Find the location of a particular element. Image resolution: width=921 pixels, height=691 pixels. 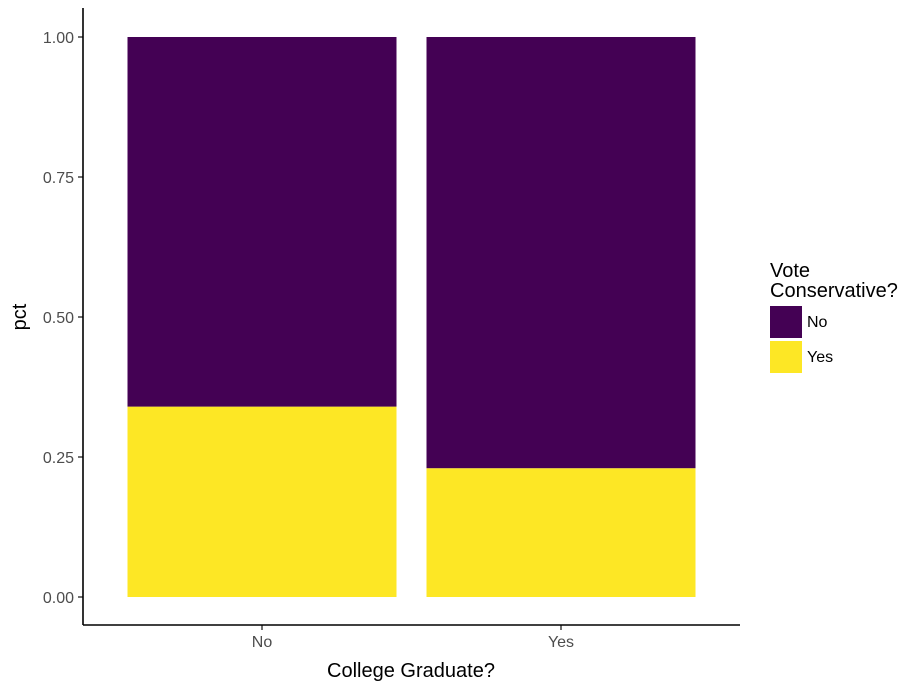

y-tick-label: 0.25 is located at coordinates (58, 458).